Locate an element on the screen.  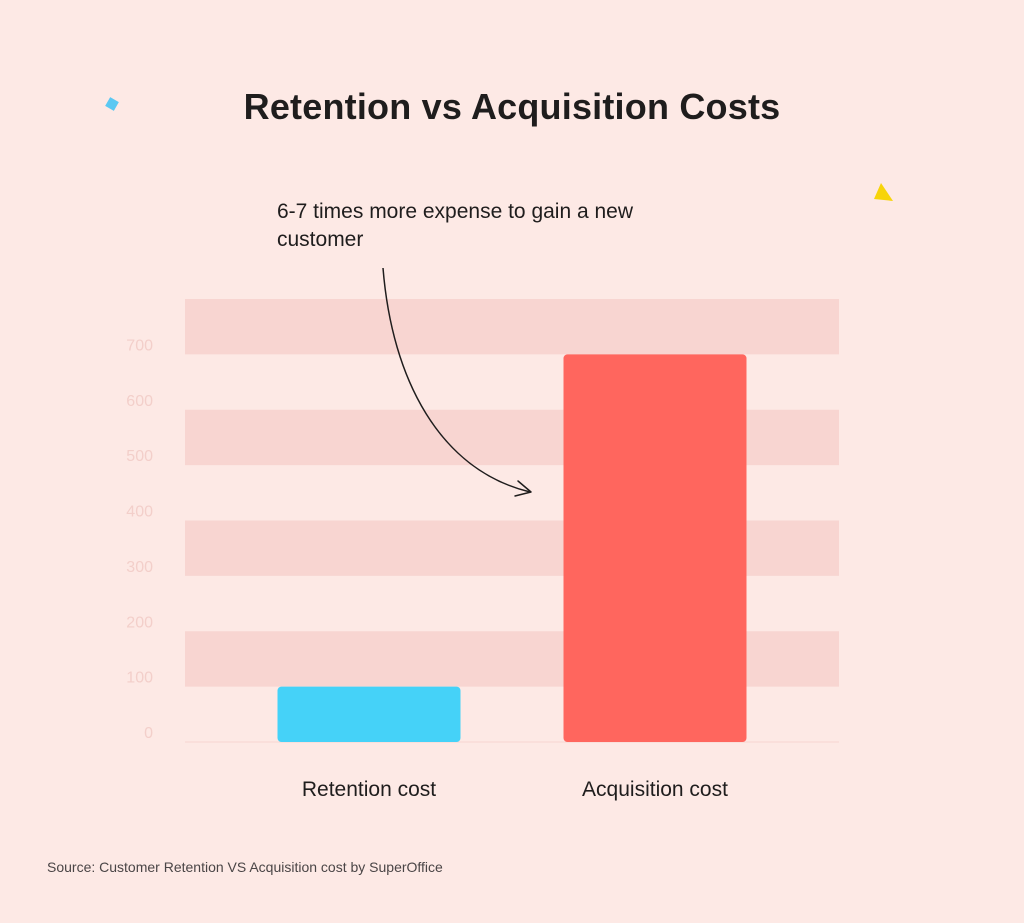
y-tick-label: 700 is located at coordinates (139, 345).